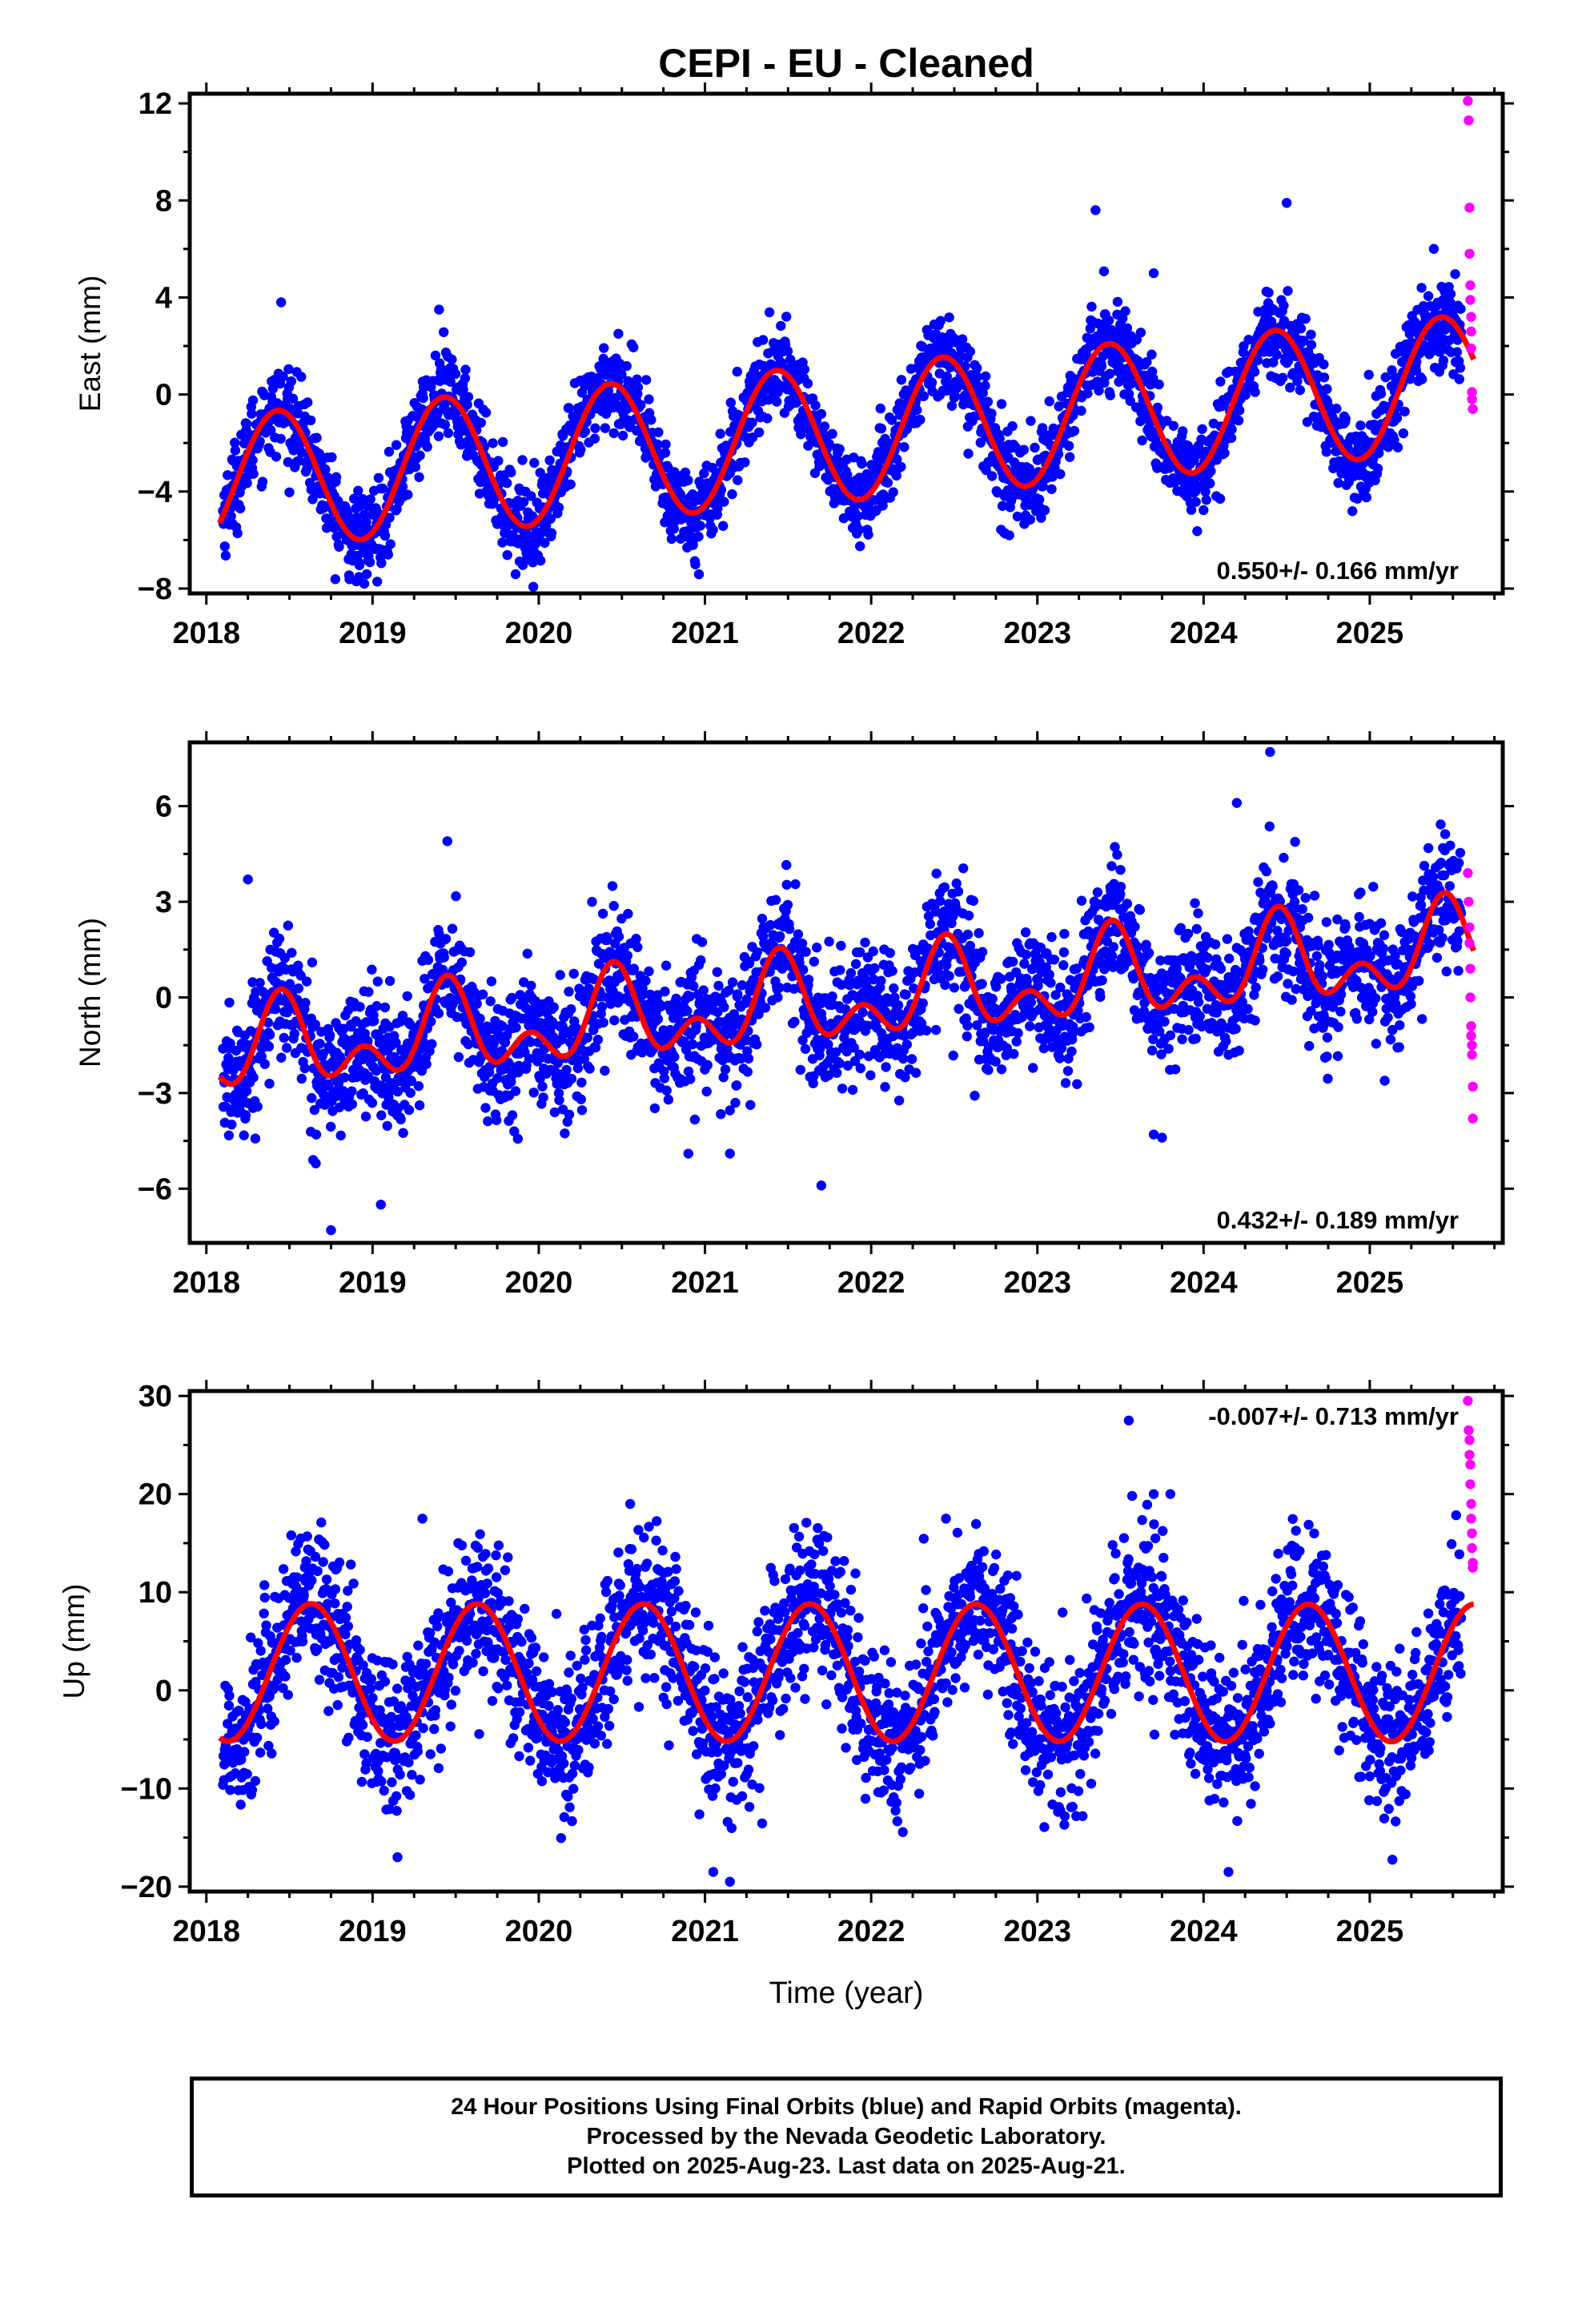  What do you see at coordinates (90, 993) in the screenshot?
I see `north-y-axis-label: North (mm)` at bounding box center [90, 993].